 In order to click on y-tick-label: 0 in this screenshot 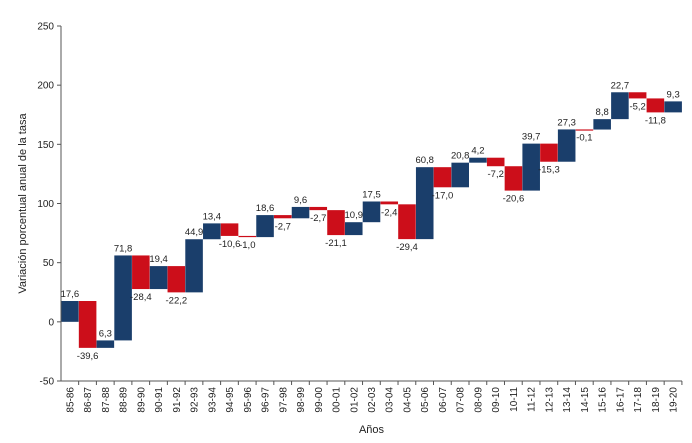, I will do `click(51, 322)`.